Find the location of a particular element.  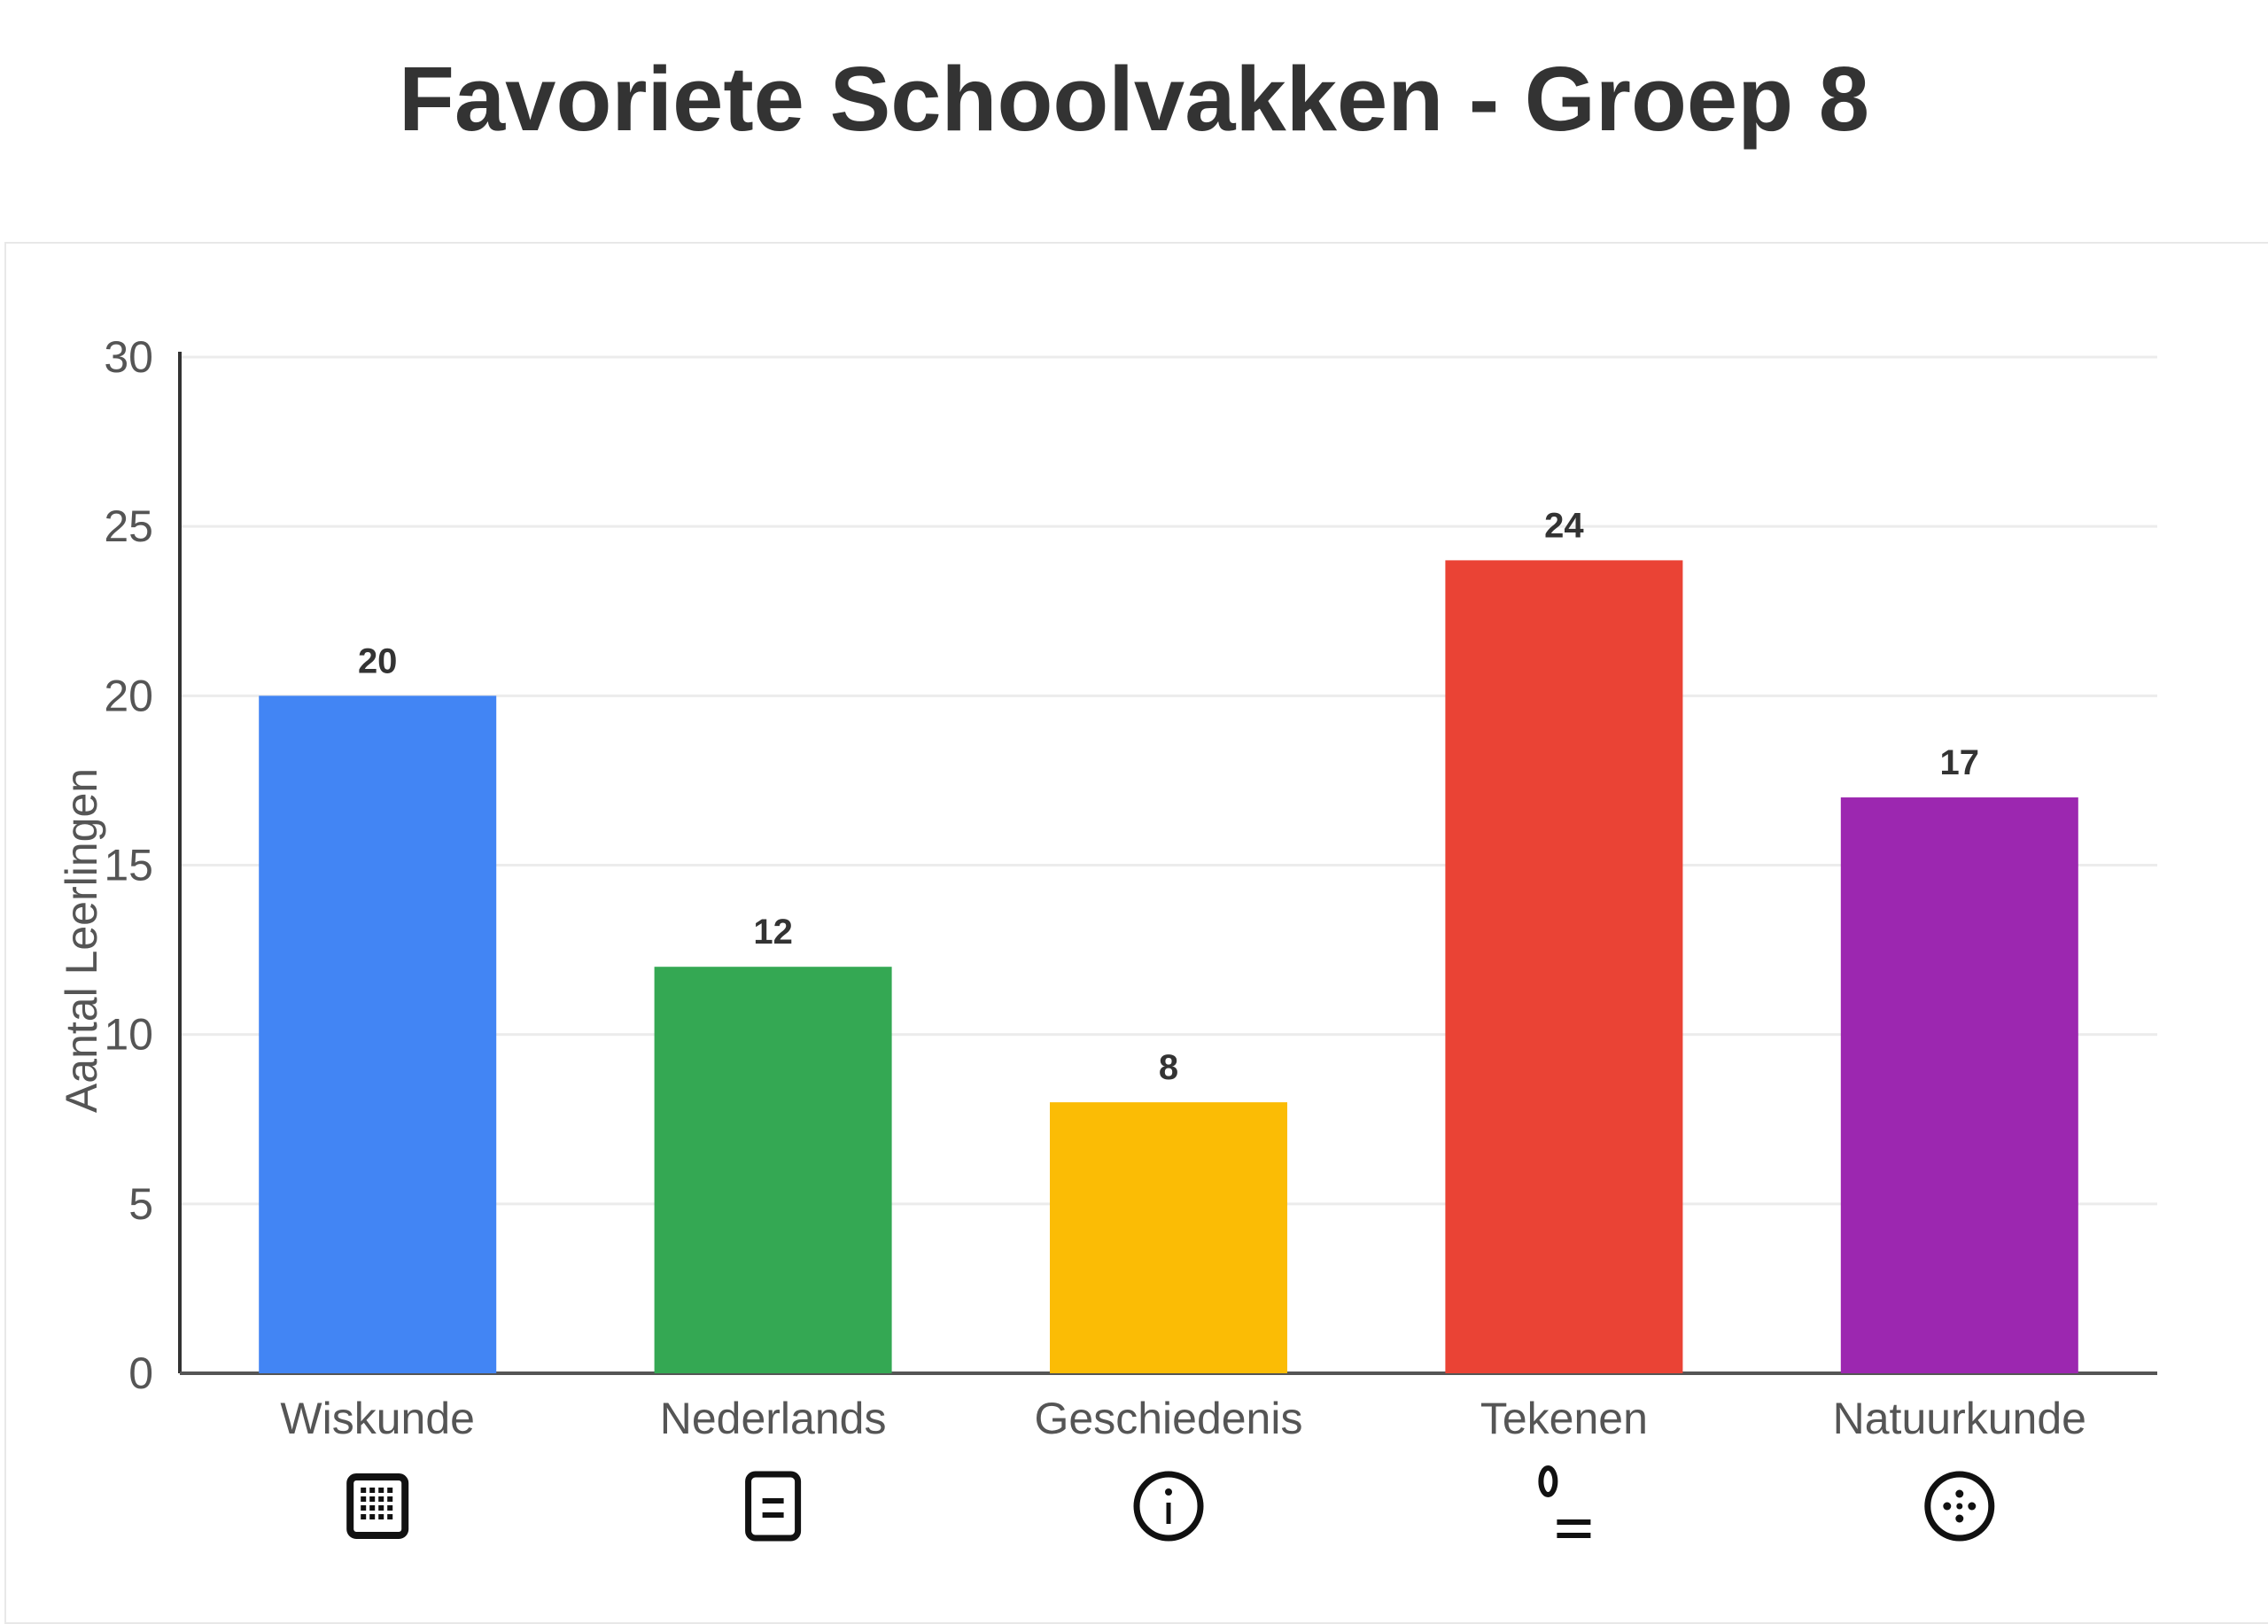

y-tick-label: 15 is located at coordinates (128, 865).